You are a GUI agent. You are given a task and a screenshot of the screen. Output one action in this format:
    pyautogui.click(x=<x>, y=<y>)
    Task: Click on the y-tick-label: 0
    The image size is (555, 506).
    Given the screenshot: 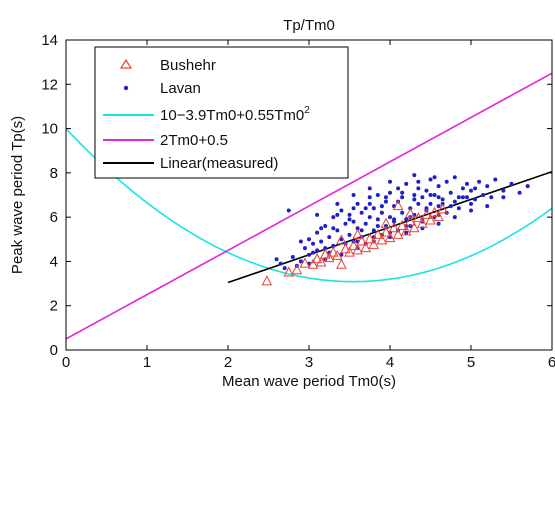 What is the action you would take?
    pyautogui.click(x=54, y=350)
    